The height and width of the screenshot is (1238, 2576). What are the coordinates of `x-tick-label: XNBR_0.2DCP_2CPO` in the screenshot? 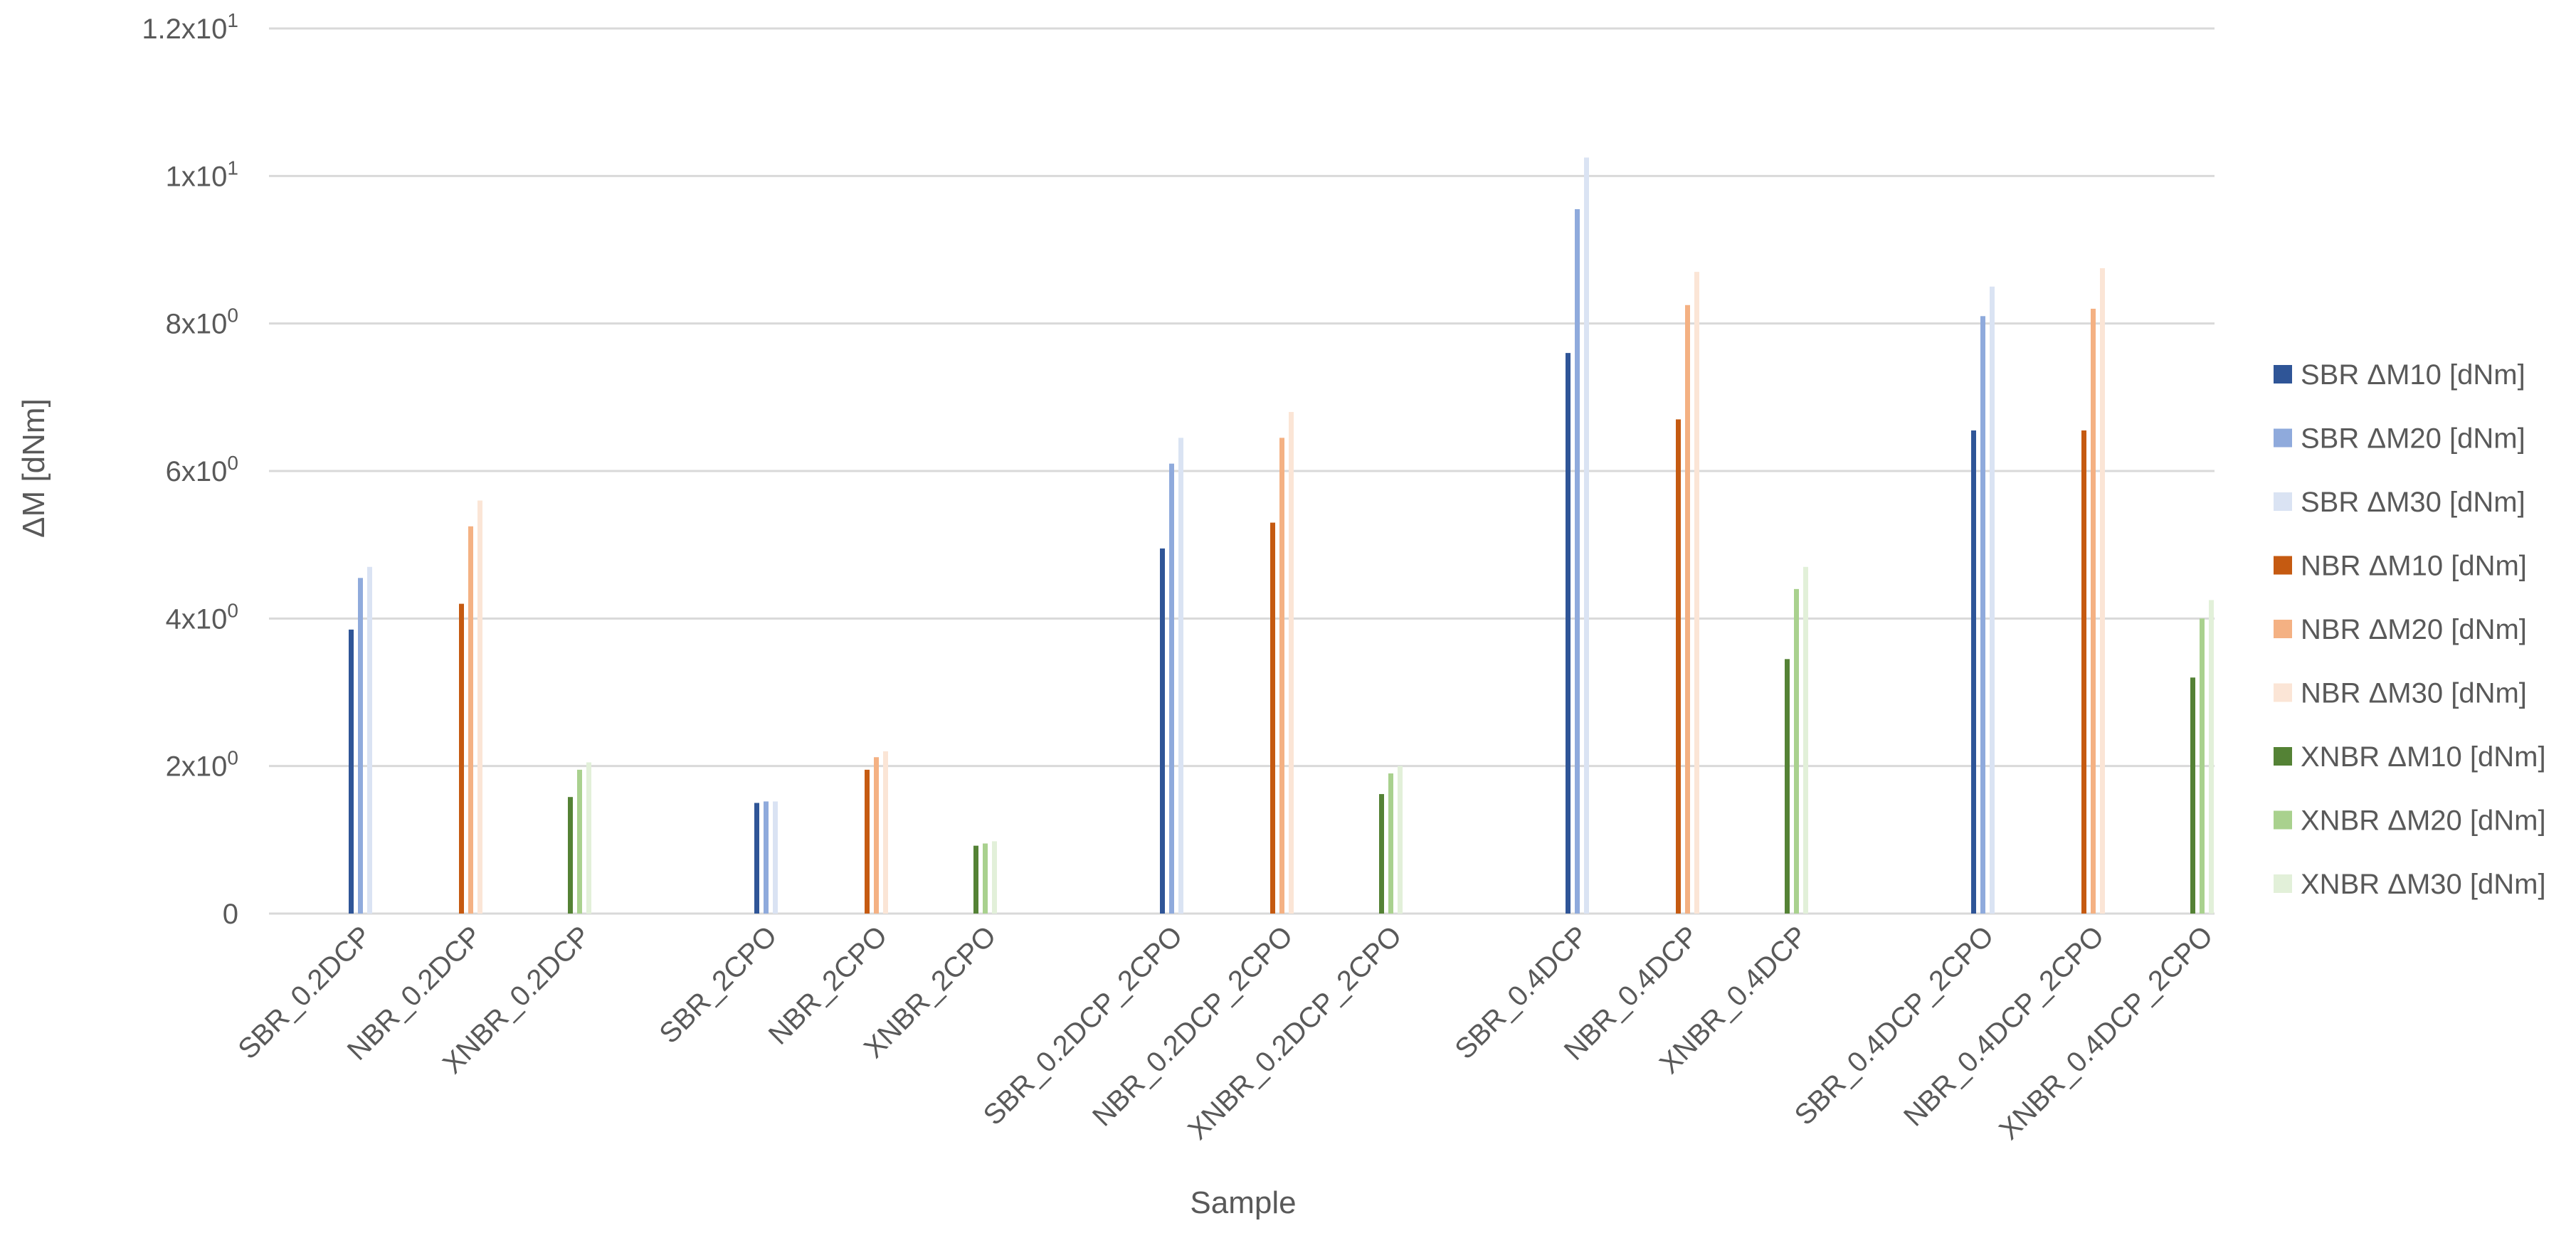 It's located at (1295, 1033).